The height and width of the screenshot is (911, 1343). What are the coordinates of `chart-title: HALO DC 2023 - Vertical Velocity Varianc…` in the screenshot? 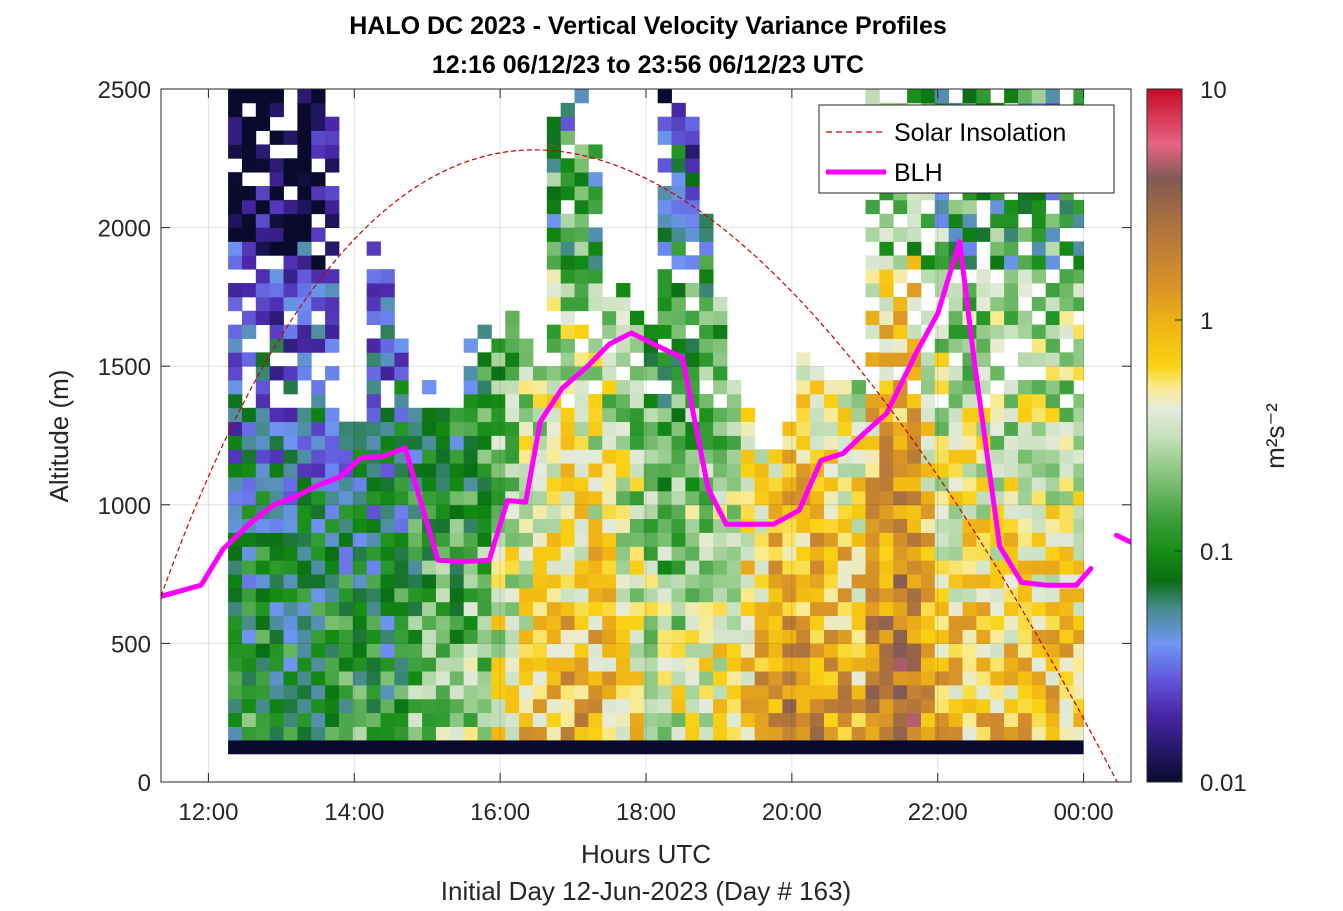 It's located at (648, 26).